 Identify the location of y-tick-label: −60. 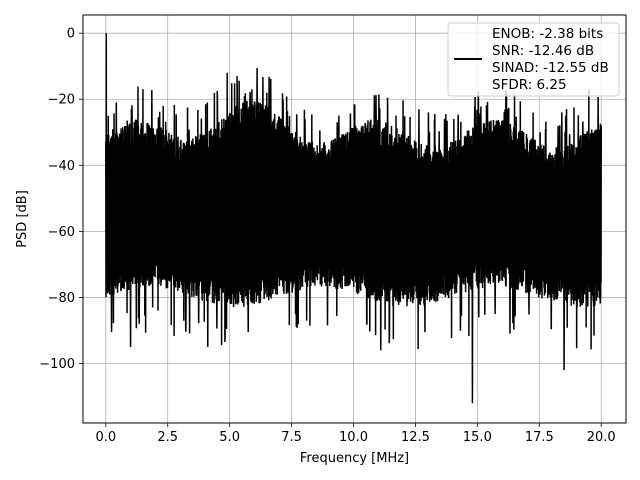
(61, 232).